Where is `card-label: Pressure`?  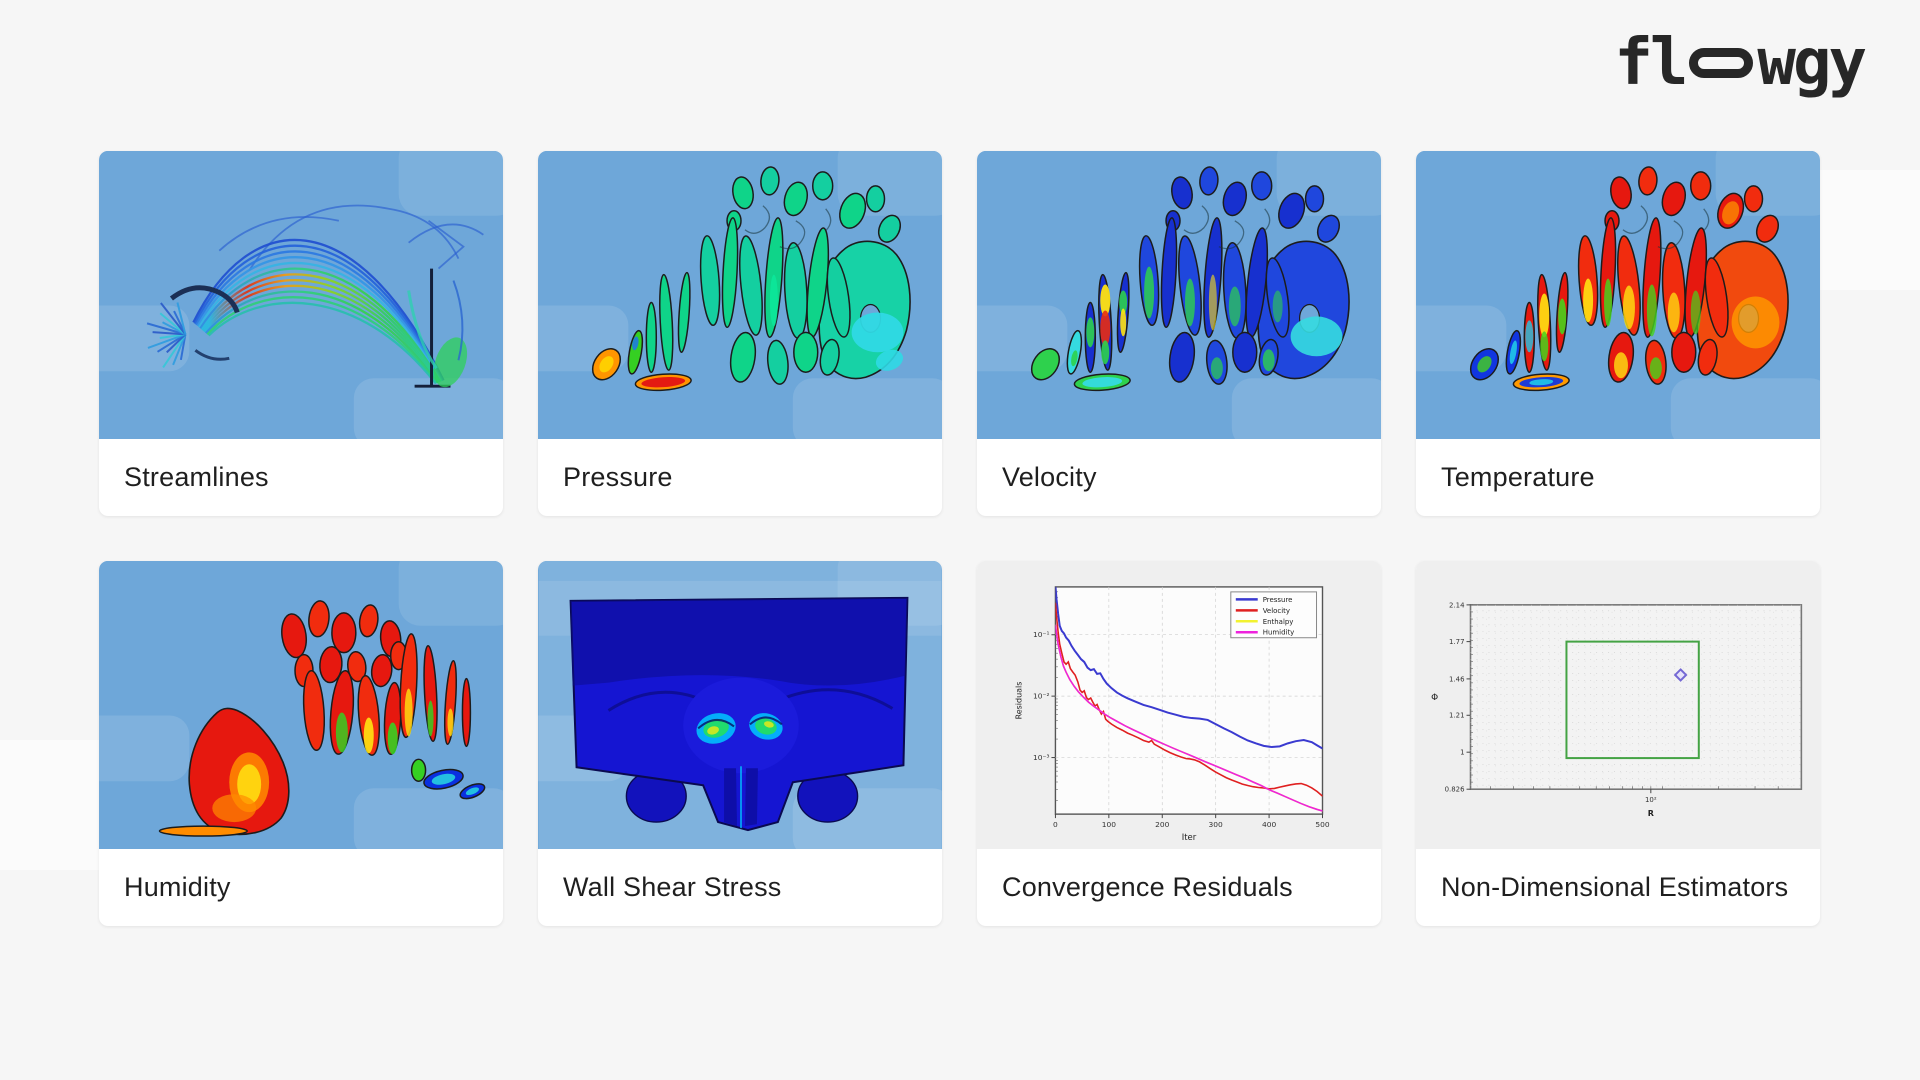
card-label: Pressure is located at coordinates (618, 477).